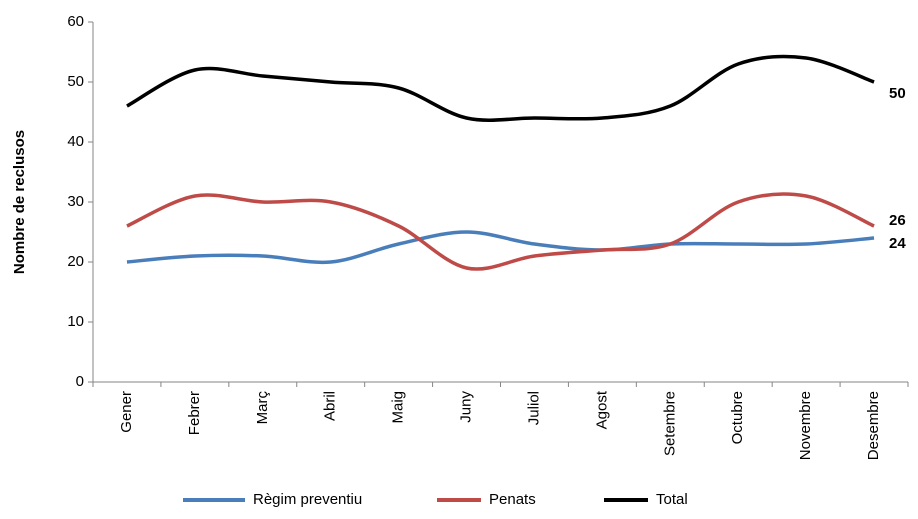  I want to click on x-tick-label: Desembre, so click(873, 425).